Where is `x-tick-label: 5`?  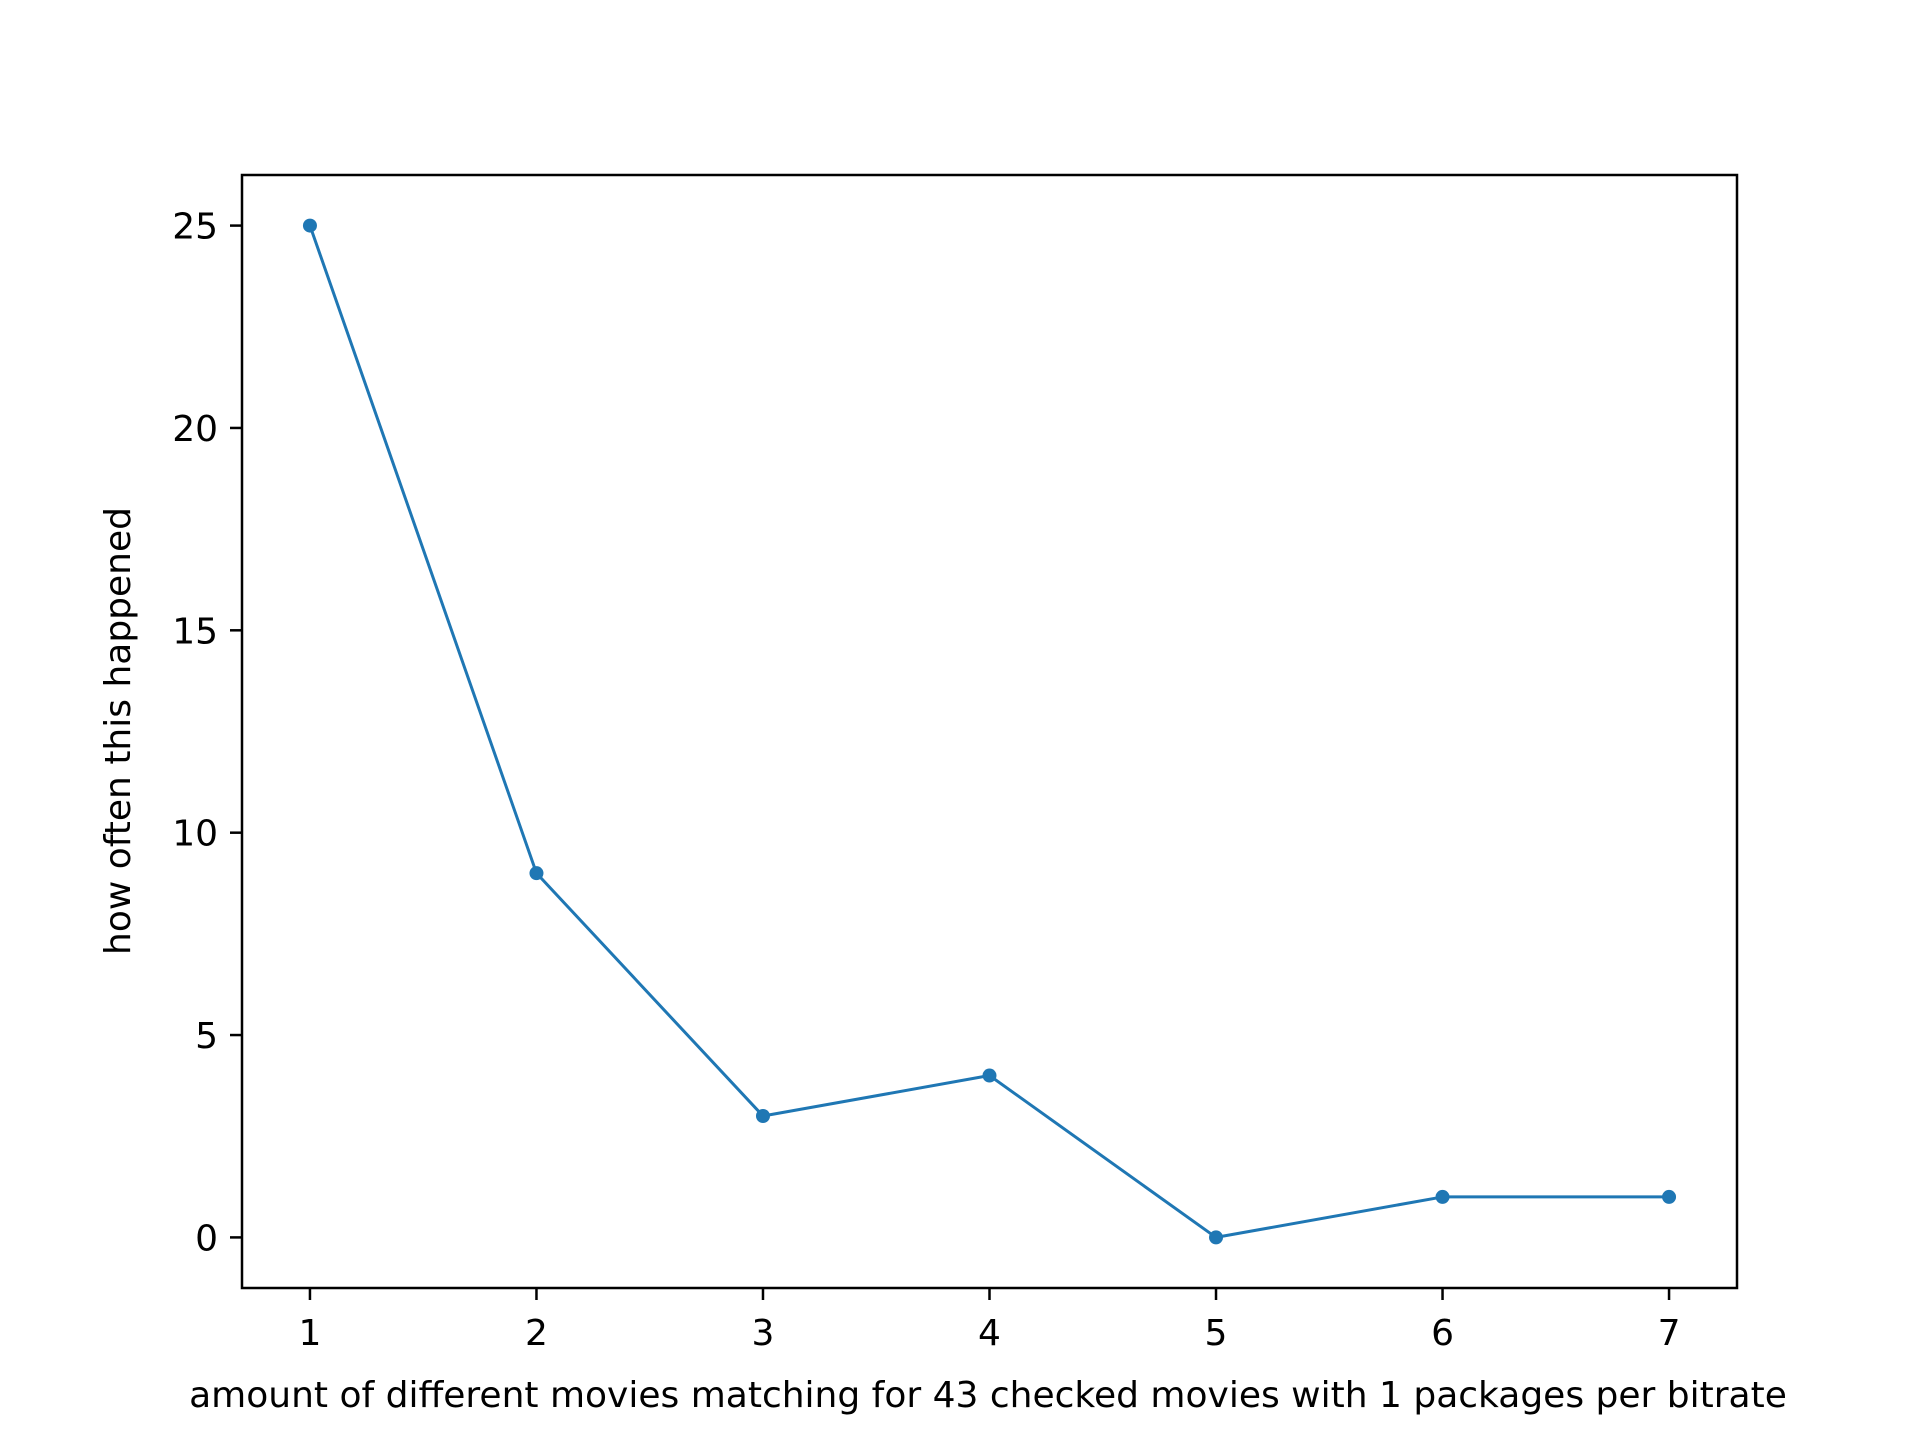 x-tick-label: 5 is located at coordinates (1216, 1333).